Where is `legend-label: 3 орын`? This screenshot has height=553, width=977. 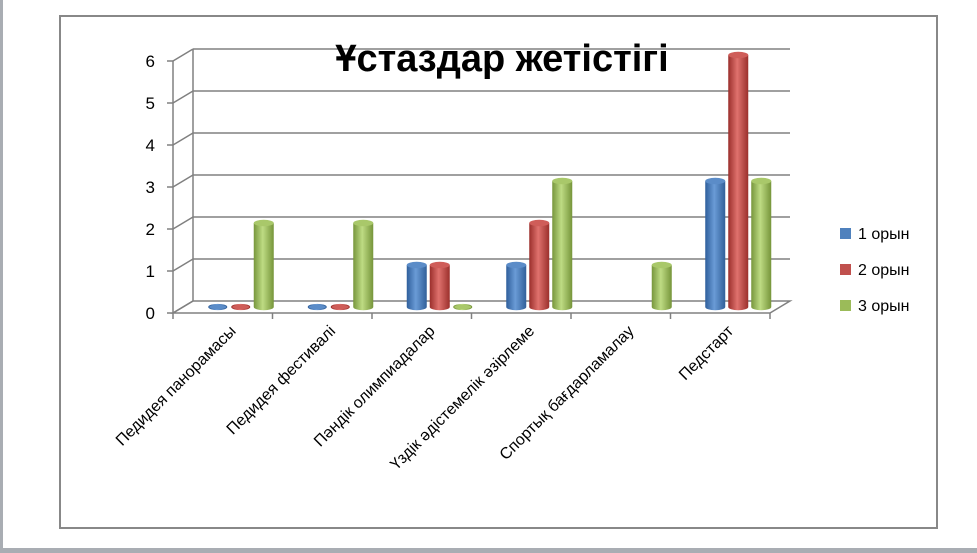
legend-label: 3 орын is located at coordinates (883, 306).